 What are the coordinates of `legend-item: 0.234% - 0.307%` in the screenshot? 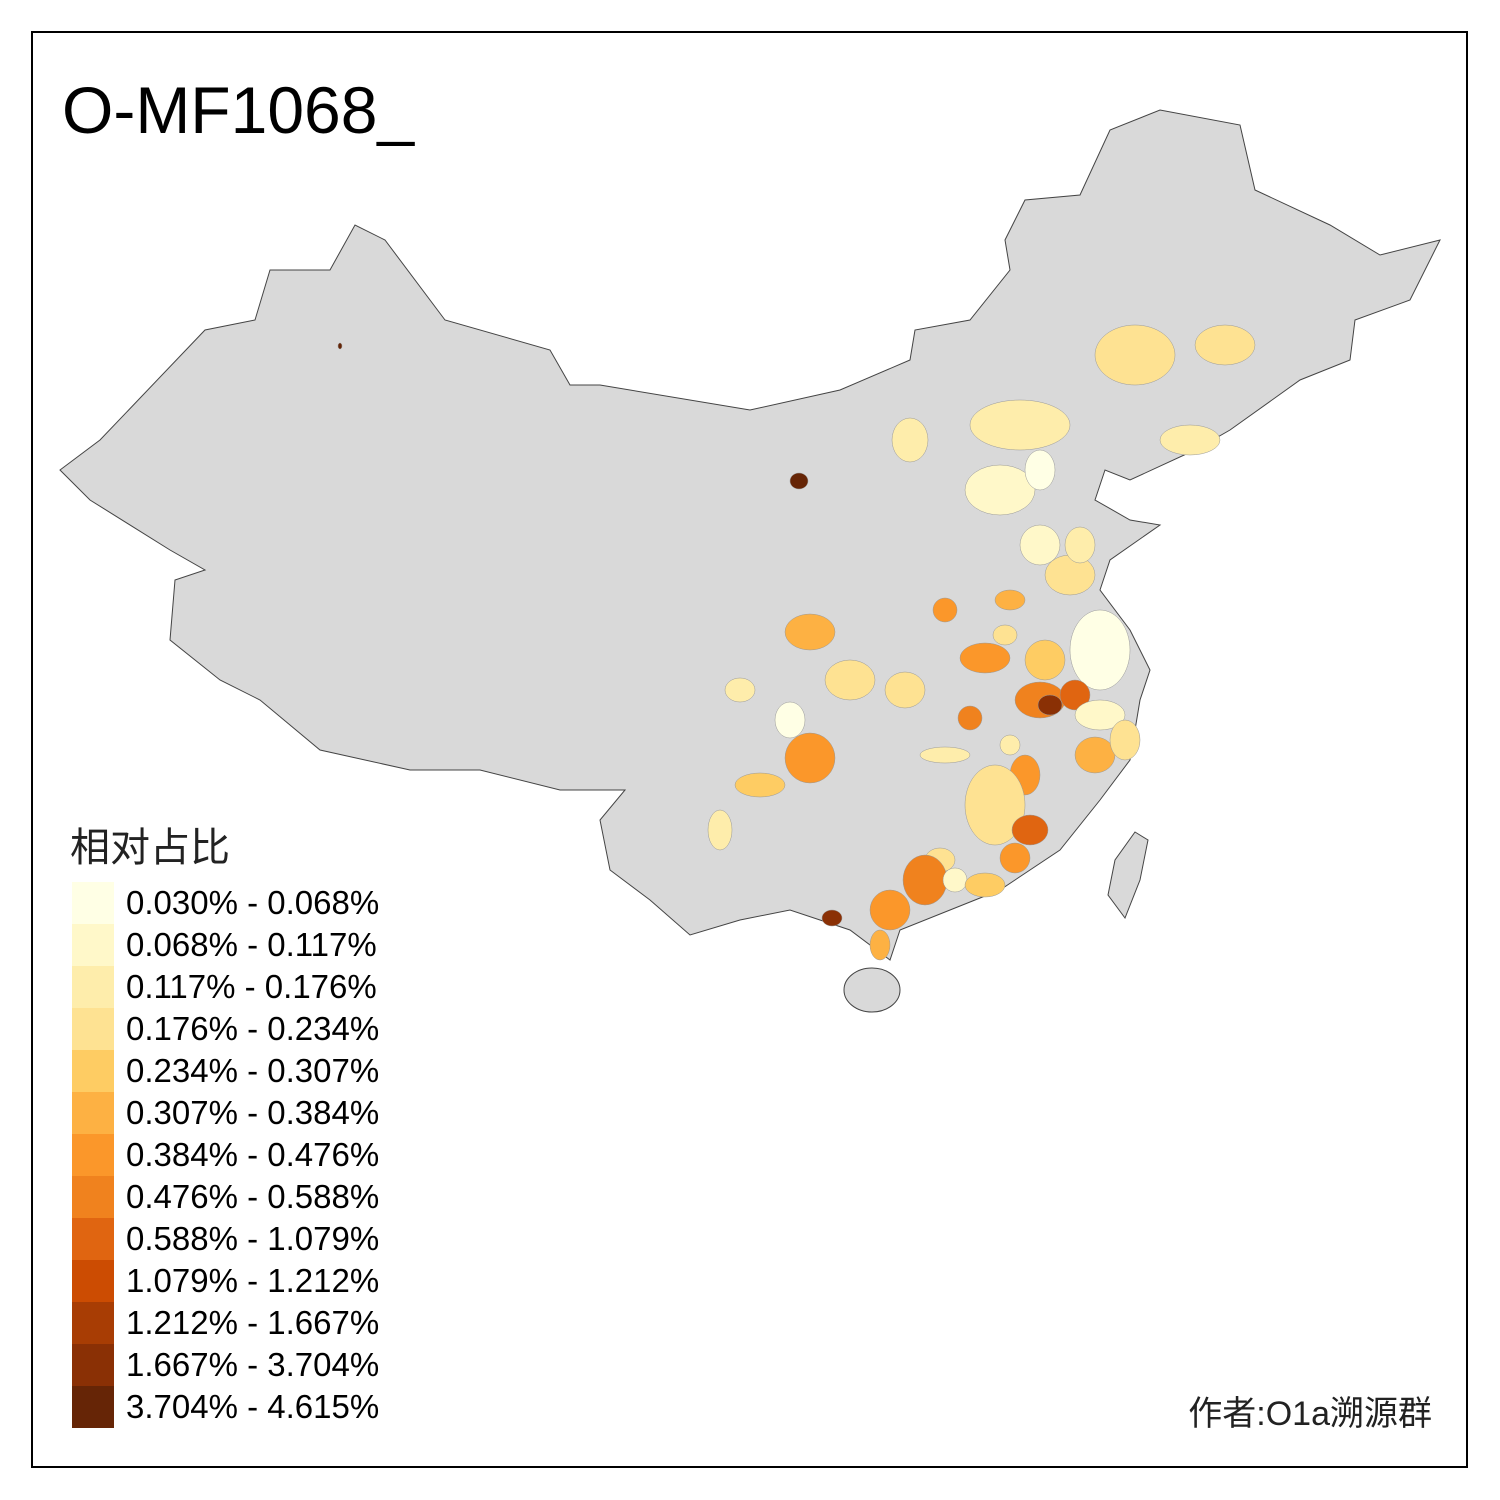 It's located at (225, 1071).